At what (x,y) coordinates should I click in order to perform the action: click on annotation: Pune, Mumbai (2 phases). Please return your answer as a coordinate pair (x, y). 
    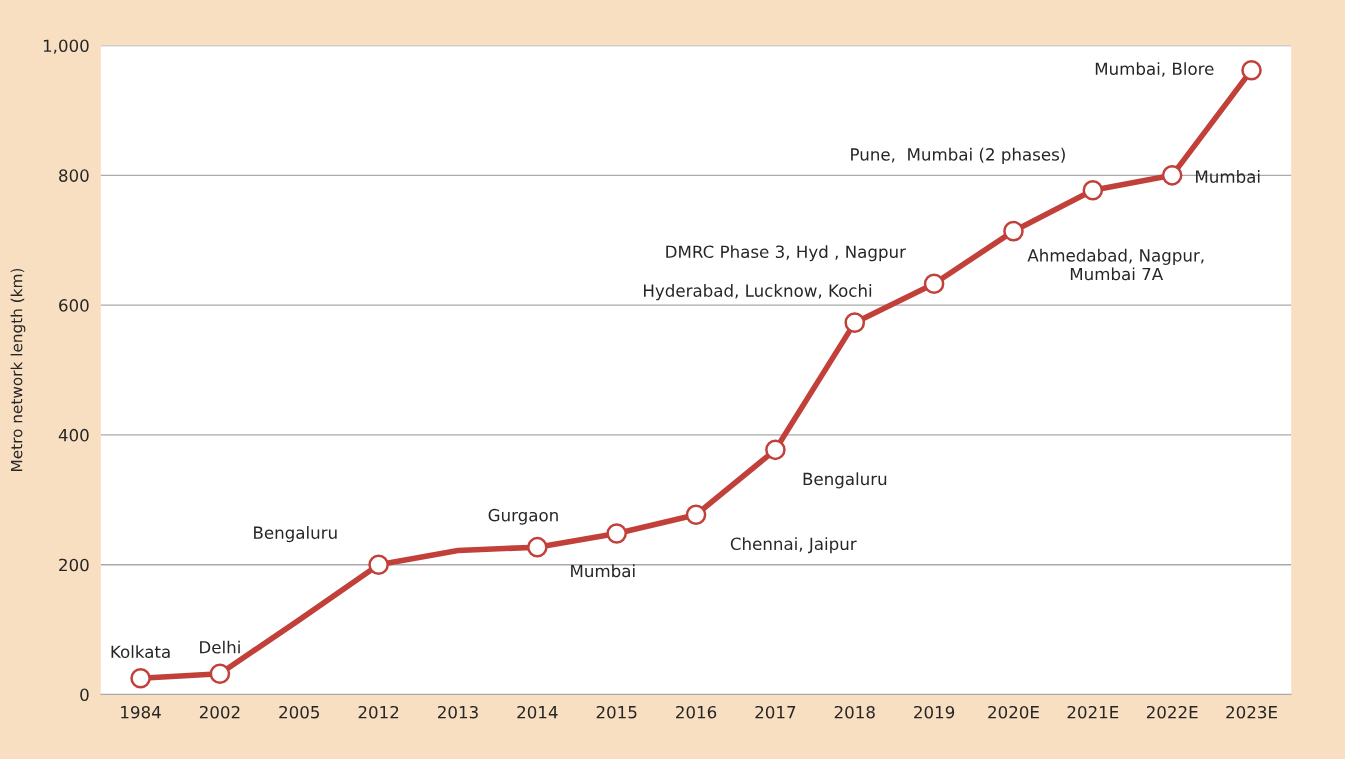
    Looking at the image, I should click on (958, 155).